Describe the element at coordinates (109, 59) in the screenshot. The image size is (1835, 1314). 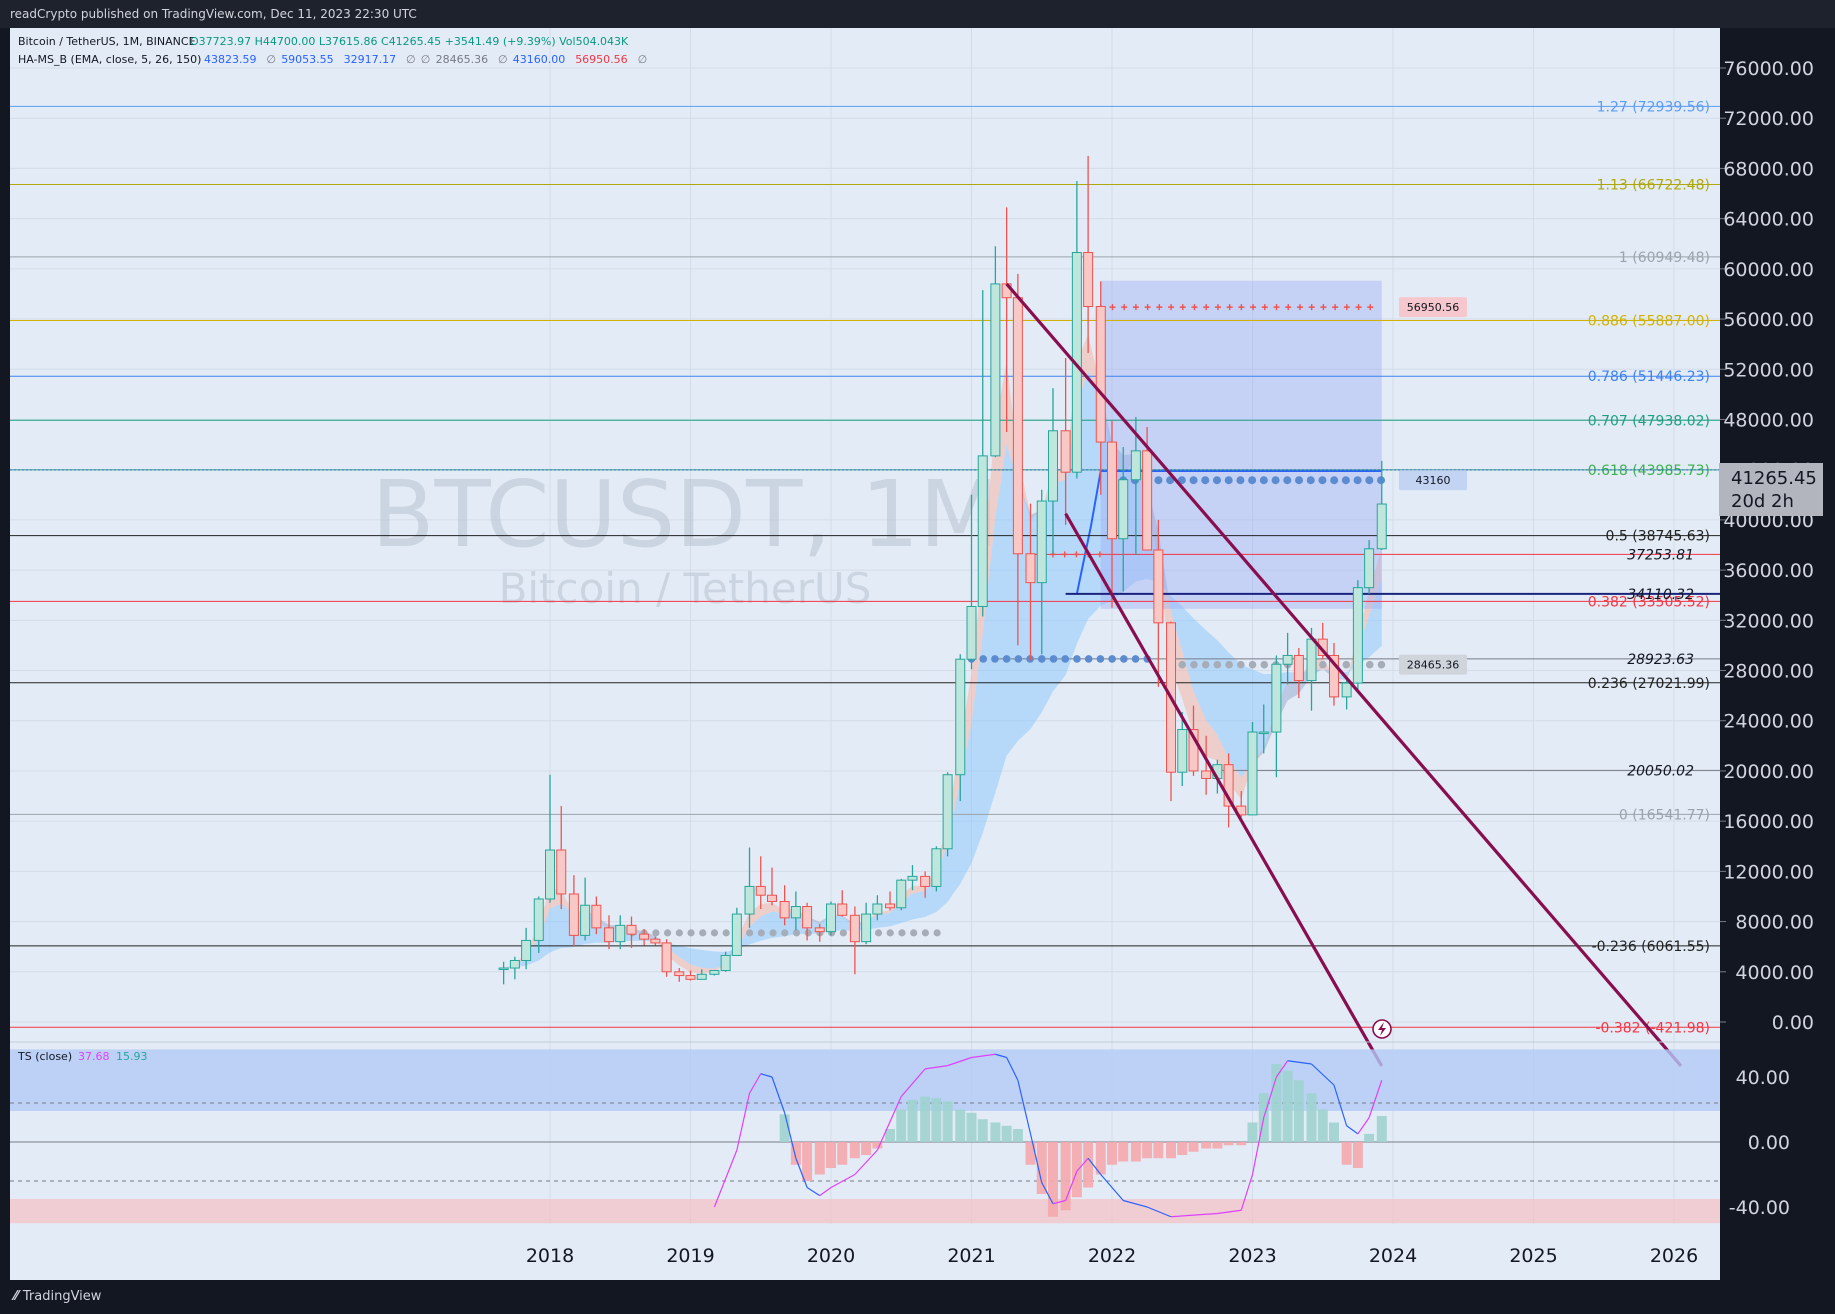
I see `legend-indicator-name: HA-MS_B (EMA, close, 5, 26, 150)` at that location.